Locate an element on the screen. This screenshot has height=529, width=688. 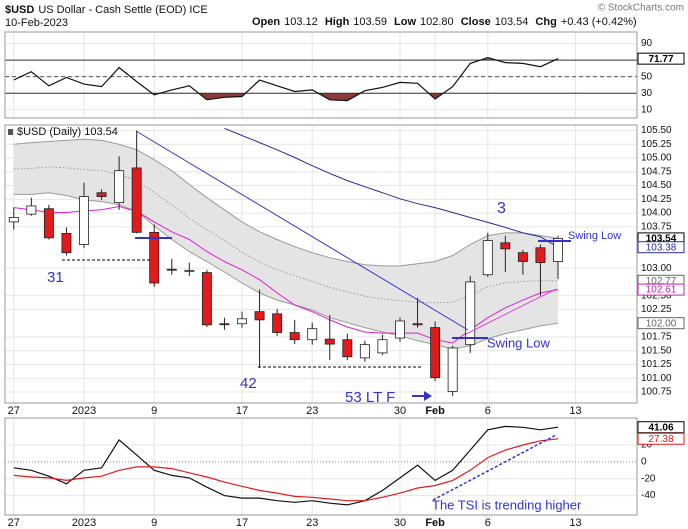
annotation: 42 is located at coordinates (248, 383).